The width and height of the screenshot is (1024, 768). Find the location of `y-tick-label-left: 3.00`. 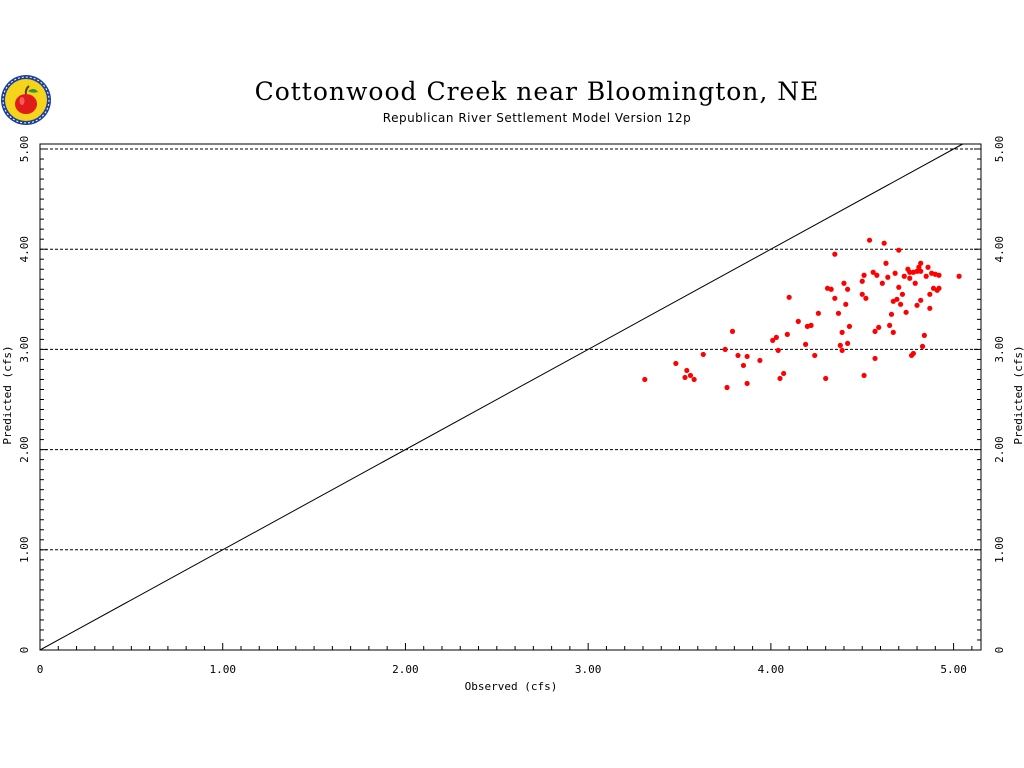

y-tick-label-left: 3.00 is located at coordinates (24, 349).